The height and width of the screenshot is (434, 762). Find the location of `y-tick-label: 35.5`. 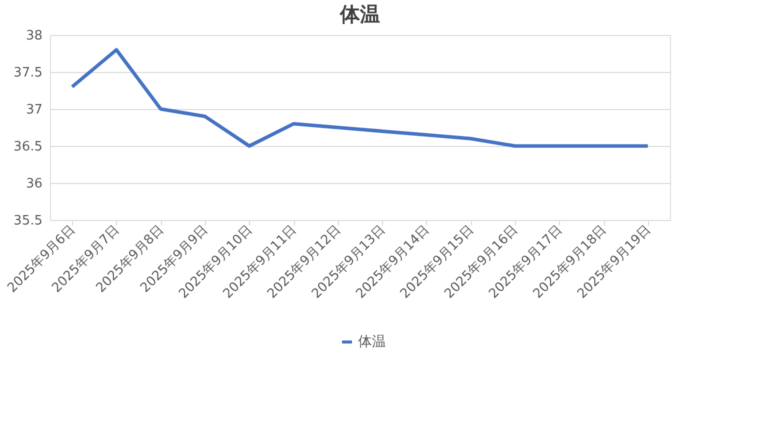

y-tick-label: 35.5 is located at coordinates (28, 221).